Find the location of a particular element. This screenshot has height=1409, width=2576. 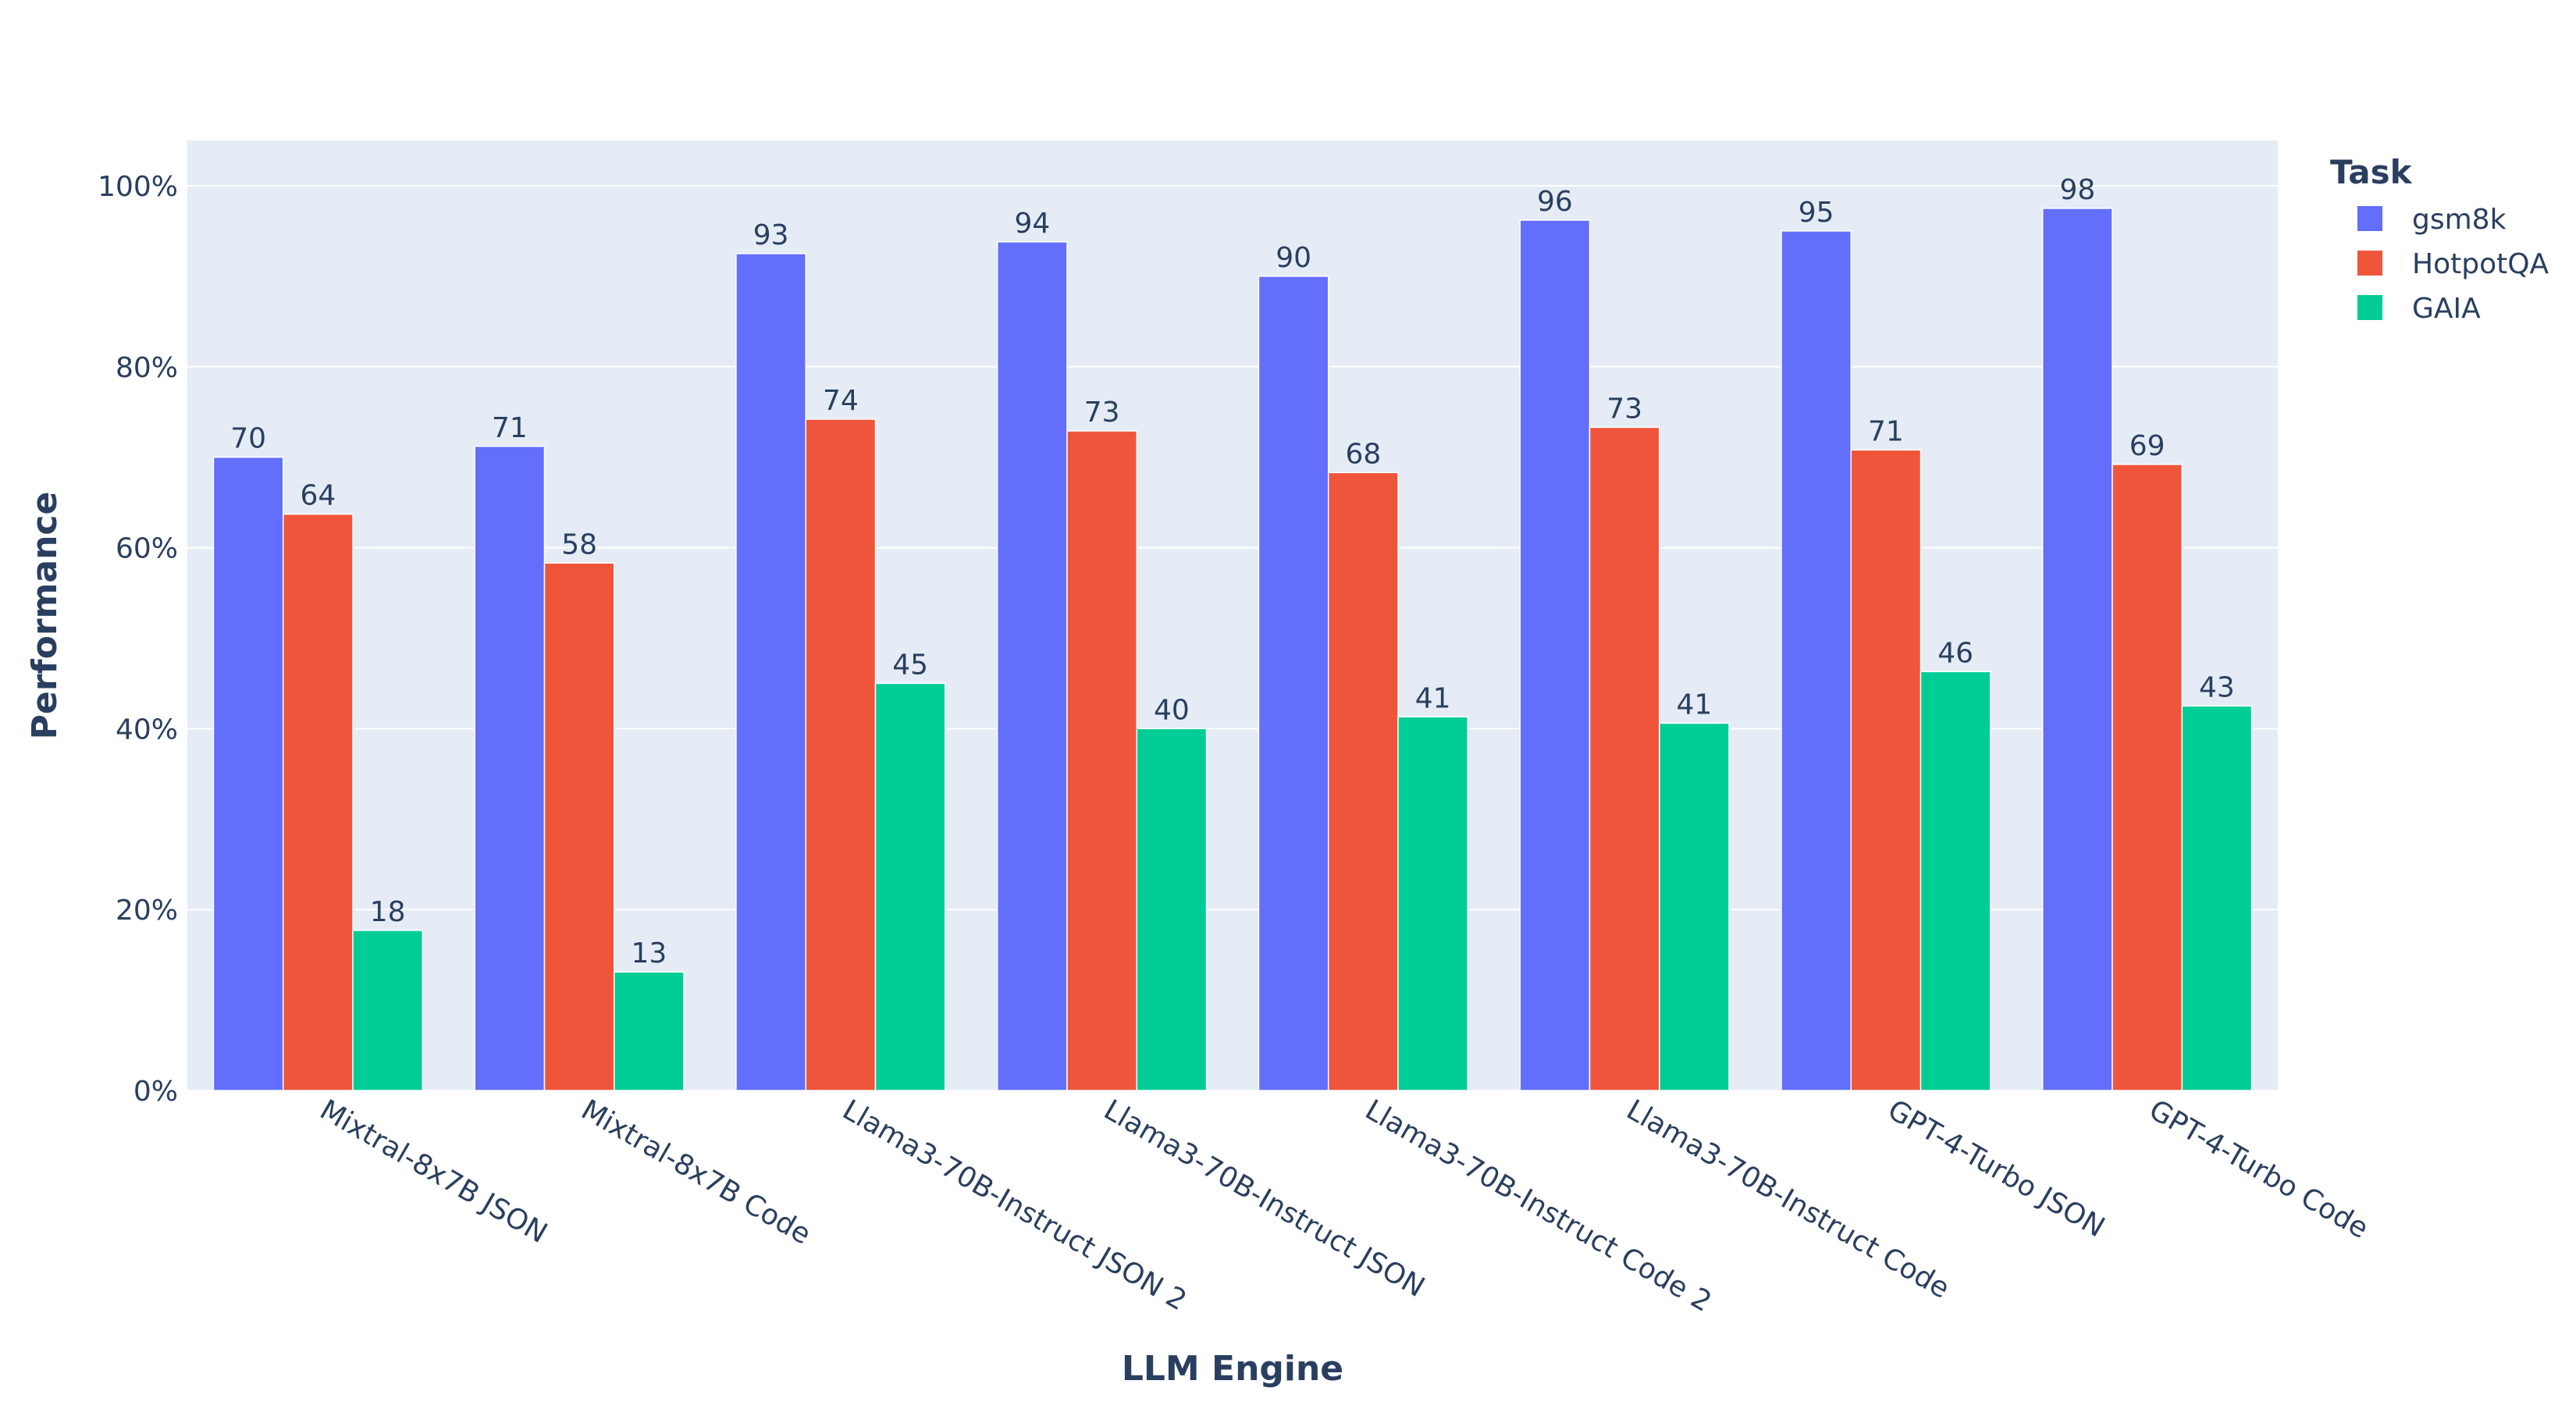

y-tick-label: 0% is located at coordinates (155, 1092).